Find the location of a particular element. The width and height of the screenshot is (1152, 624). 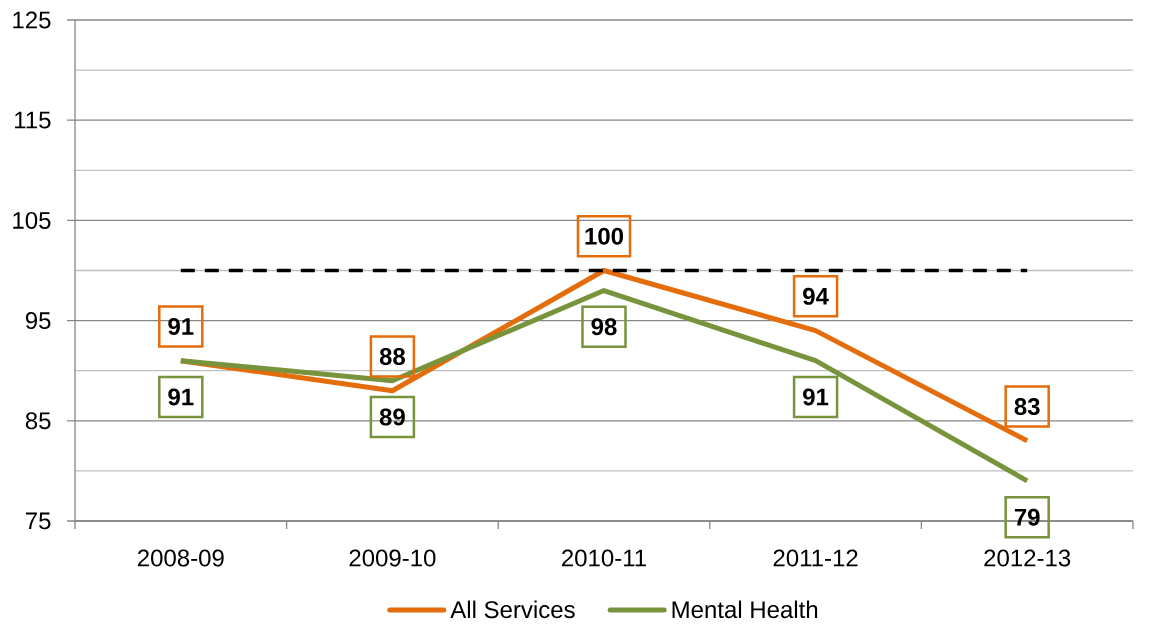

y-tick-label: 85 is located at coordinates (38, 421).